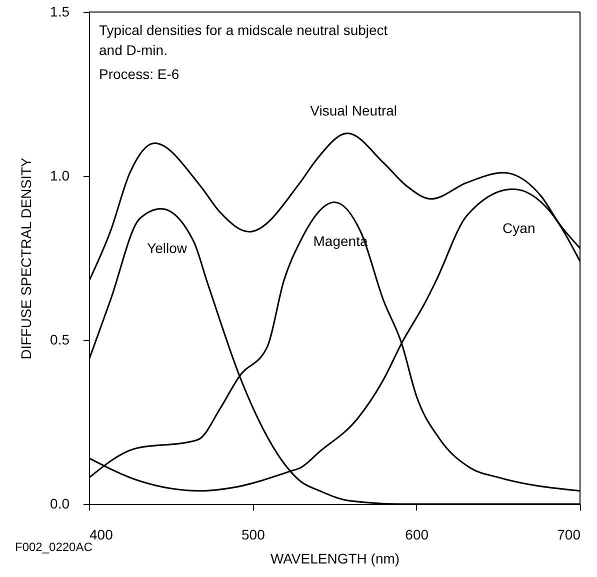 The height and width of the screenshot is (577, 597). Describe the element at coordinates (243, 40) in the screenshot. I see `annotation: Typical densities for a midscale neutral subject and D-min.` at that location.